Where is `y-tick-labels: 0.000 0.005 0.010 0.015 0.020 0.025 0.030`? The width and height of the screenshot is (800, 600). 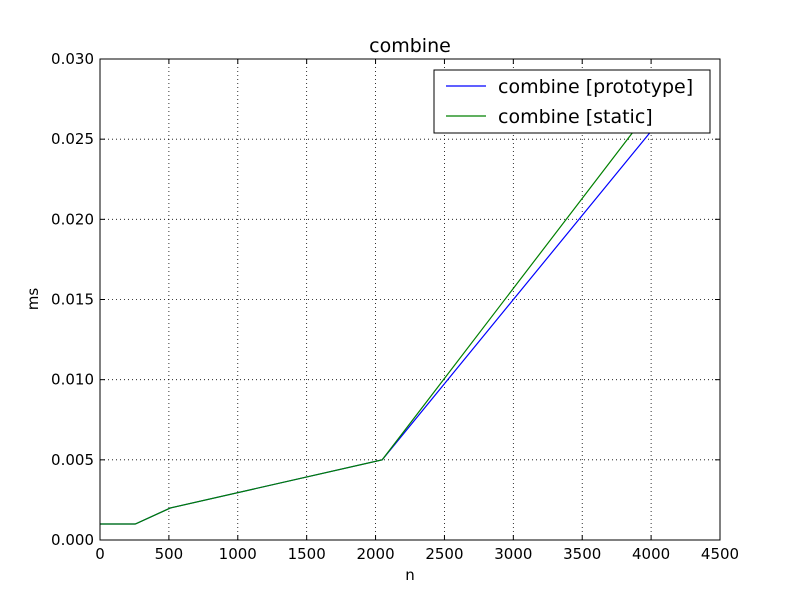 y-tick-labels: 0.000 0.005 0.010 0.015 0.020 0.025 0.030 is located at coordinates (72, 299).